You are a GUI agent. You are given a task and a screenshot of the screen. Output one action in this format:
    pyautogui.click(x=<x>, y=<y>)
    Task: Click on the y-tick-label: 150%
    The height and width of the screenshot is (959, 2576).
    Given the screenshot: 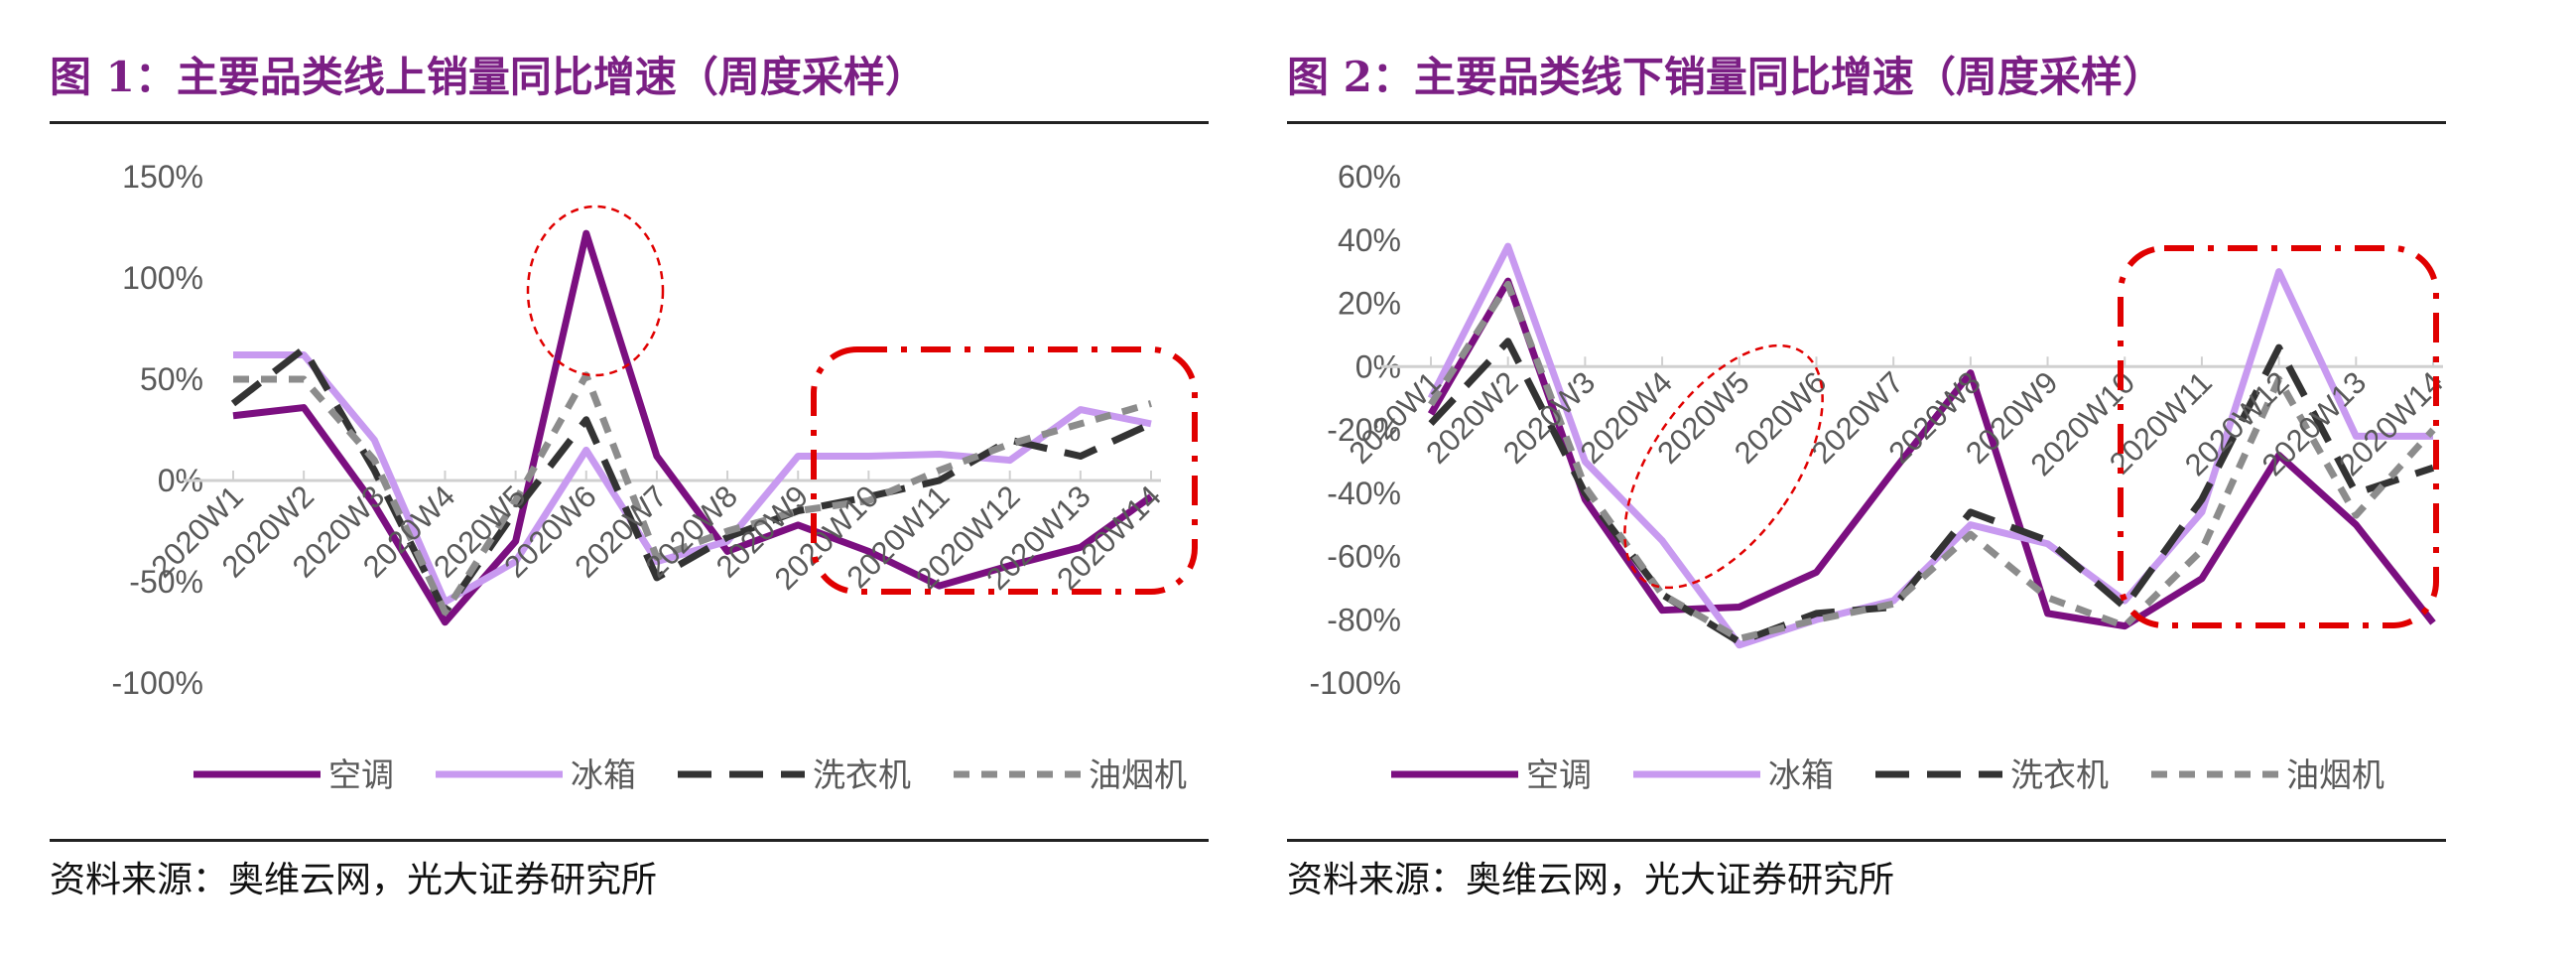 What is the action you would take?
    pyautogui.click(x=163, y=177)
    